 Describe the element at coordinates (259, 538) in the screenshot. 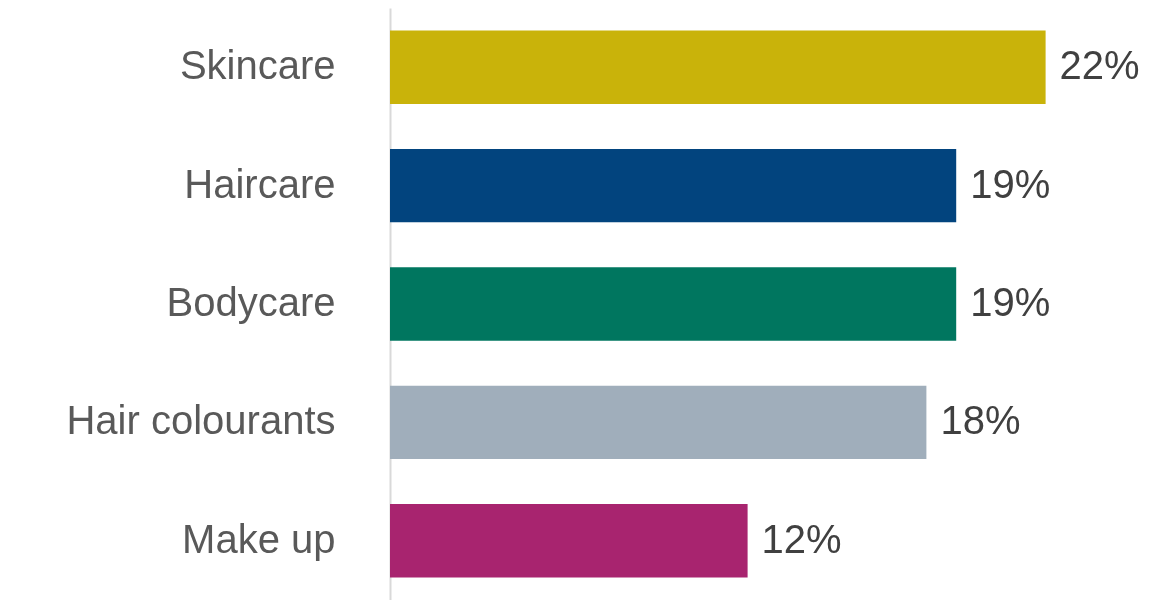

I see `y-tick-label: Make up` at that location.